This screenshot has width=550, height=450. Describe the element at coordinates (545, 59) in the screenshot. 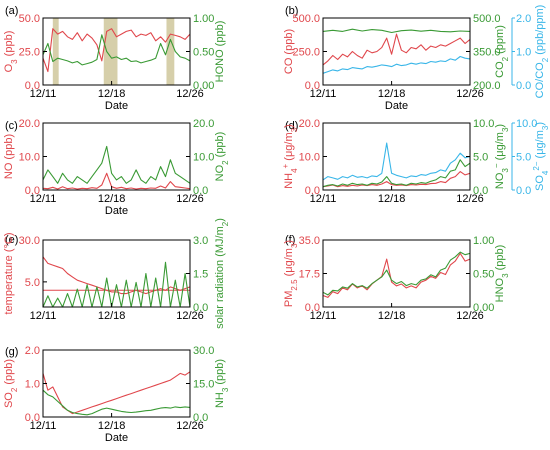

I see `y-right2-label-part: 2` at that location.